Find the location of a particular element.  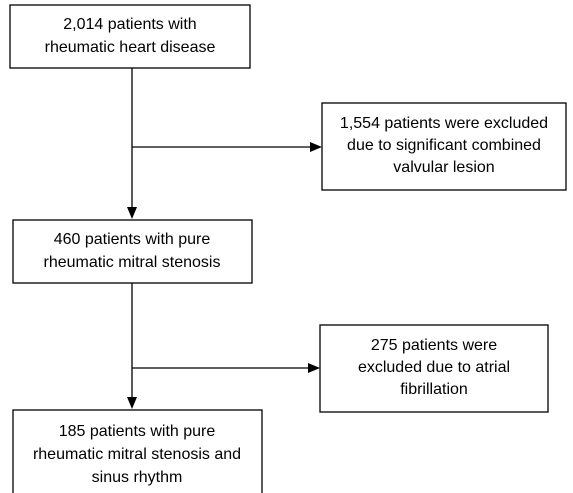

box-text: fibrillation is located at coordinates (434, 389).